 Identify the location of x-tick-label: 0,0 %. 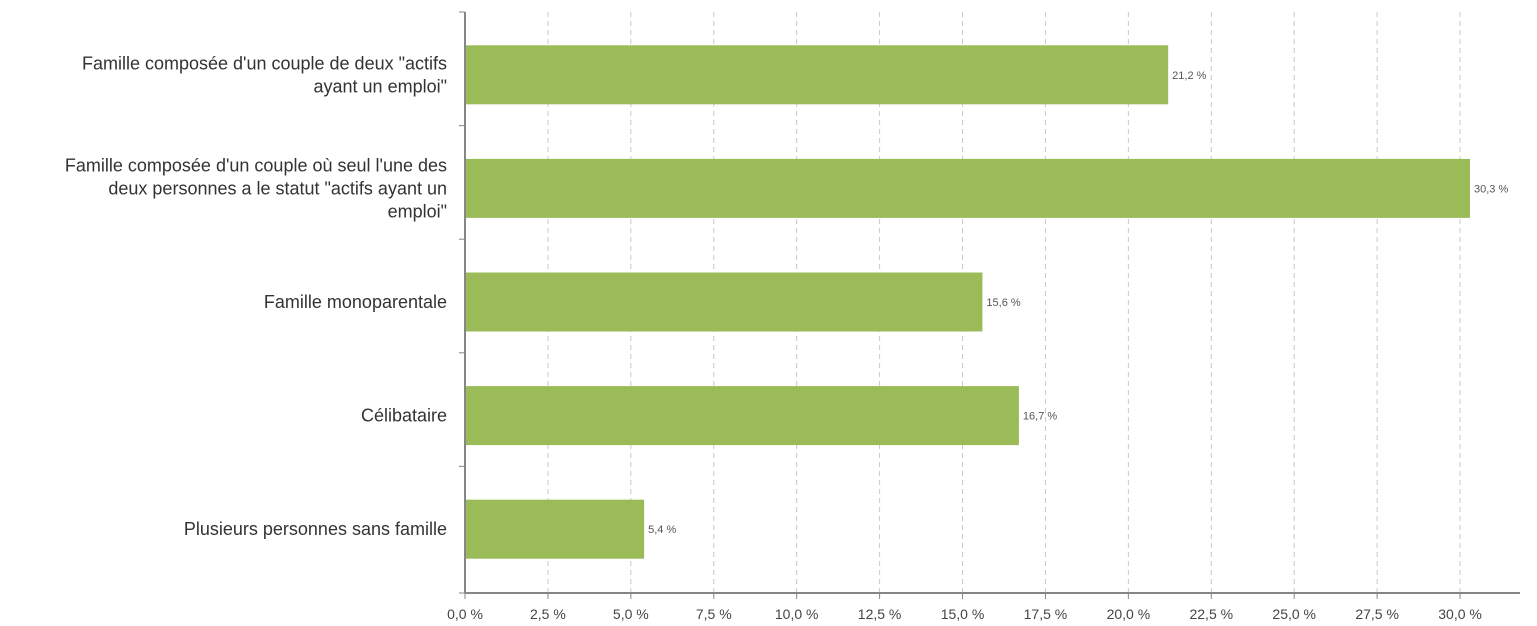
(465, 614).